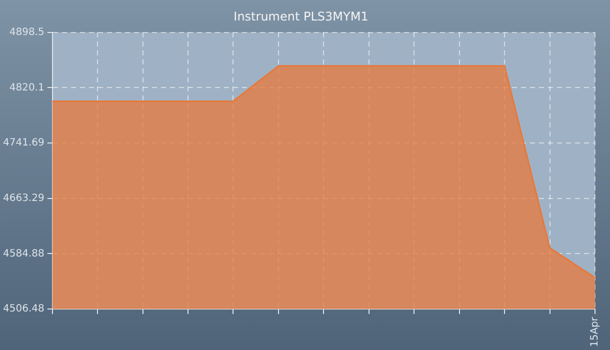 The width and height of the screenshot is (610, 350). What do you see at coordinates (23, 254) in the screenshot?
I see `y-tick-label: 4584.88` at bounding box center [23, 254].